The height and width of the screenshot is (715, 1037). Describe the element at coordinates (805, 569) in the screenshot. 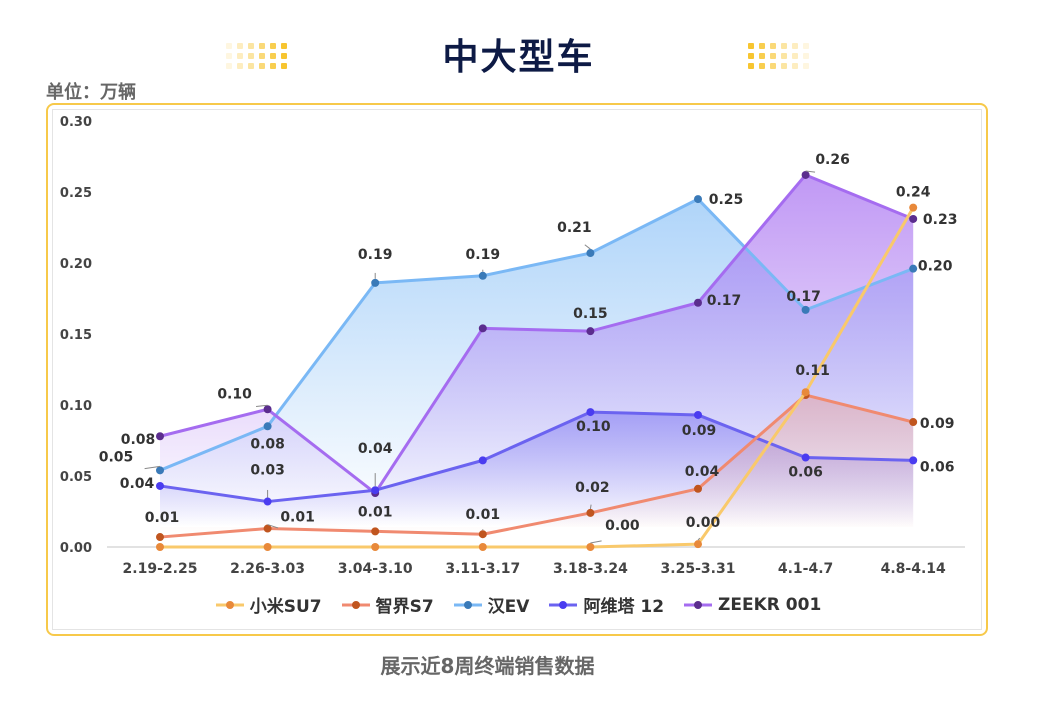

I see `x-tick-label: 4.1-4.7` at that location.